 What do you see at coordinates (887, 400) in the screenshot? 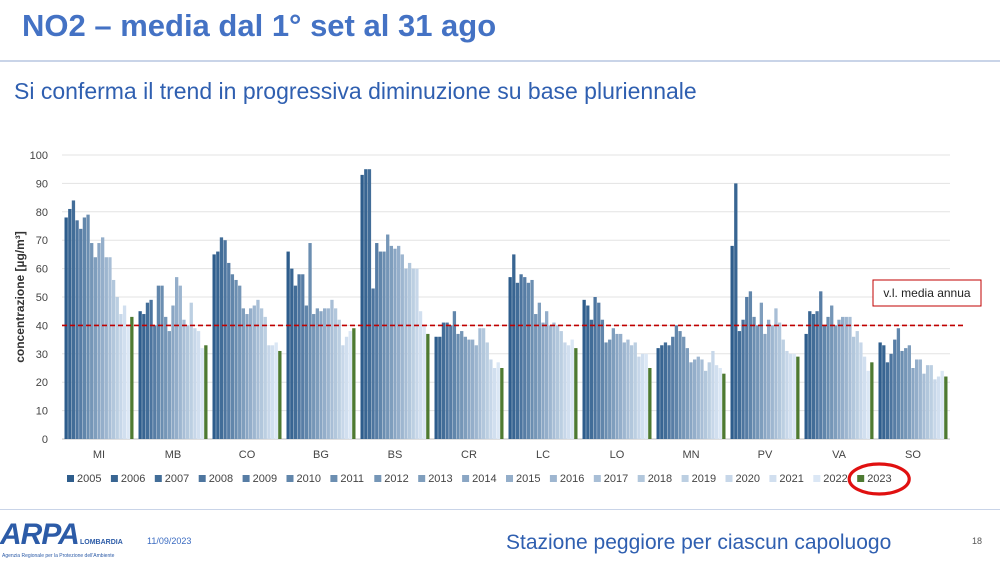
I see `bar-so-2007` at bounding box center [887, 400].